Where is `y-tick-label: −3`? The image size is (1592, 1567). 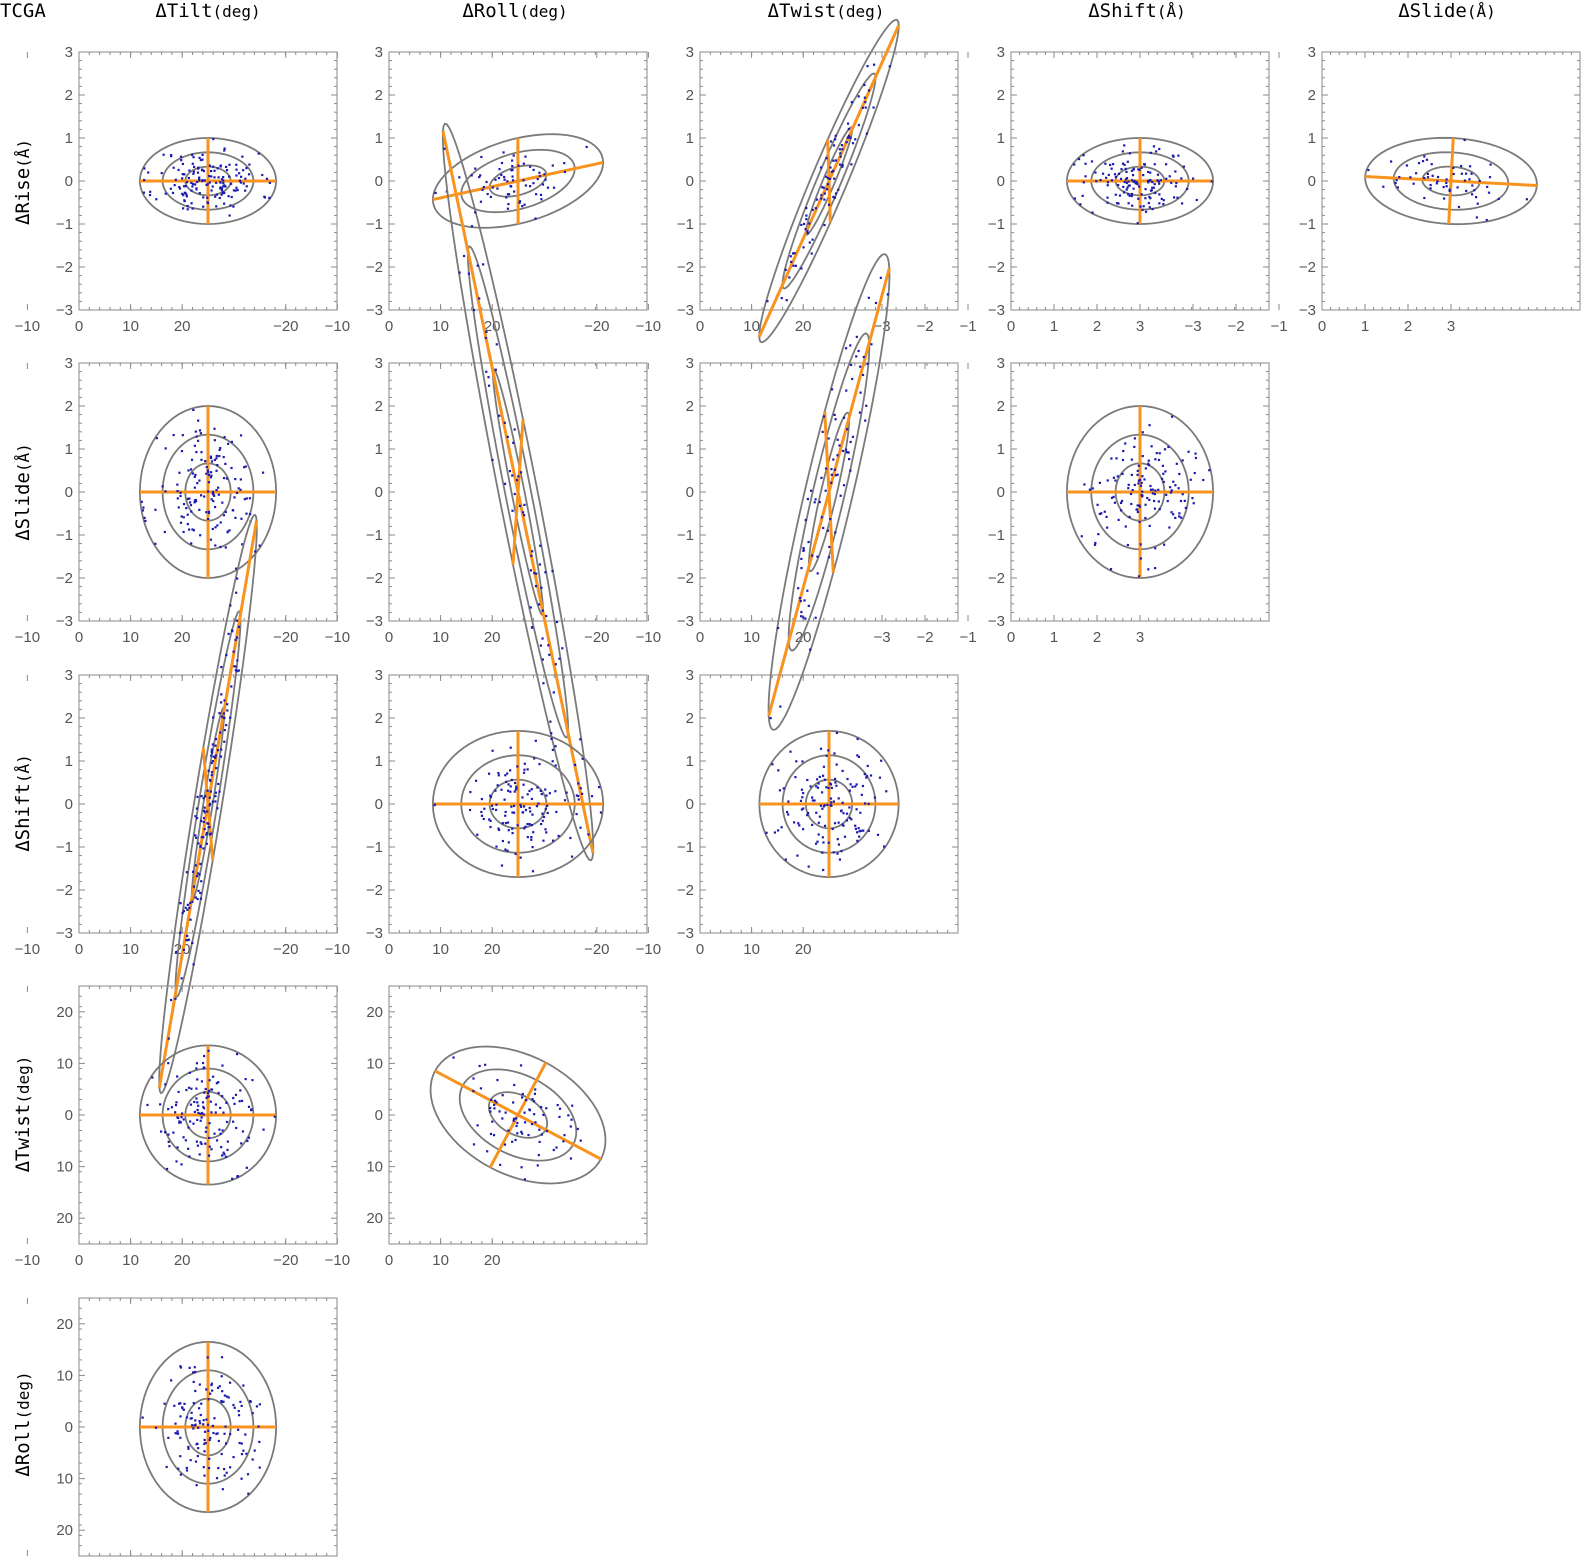 y-tick-label: −3 is located at coordinates (374, 933).